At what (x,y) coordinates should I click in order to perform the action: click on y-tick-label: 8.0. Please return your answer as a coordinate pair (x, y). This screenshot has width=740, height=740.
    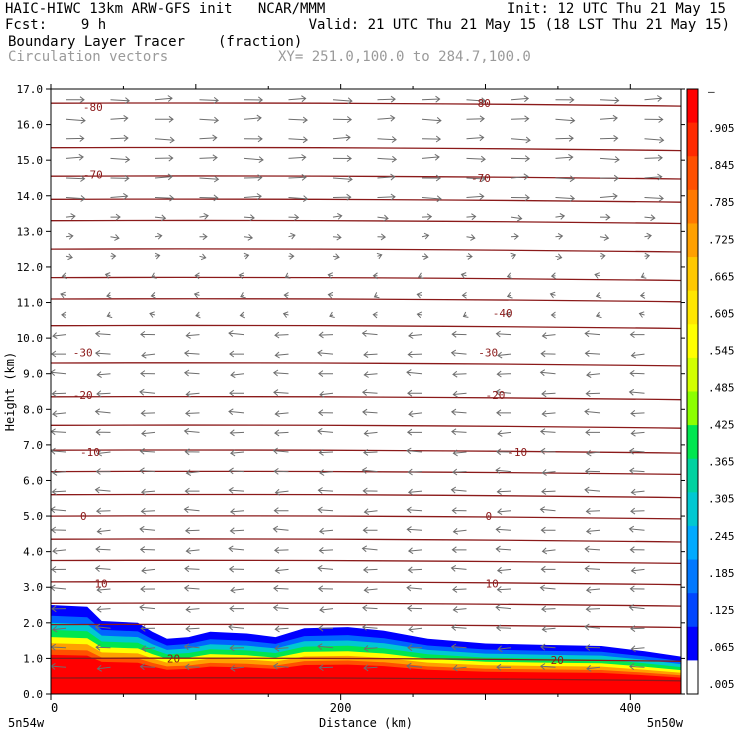
    Looking at the image, I should click on (33, 409).